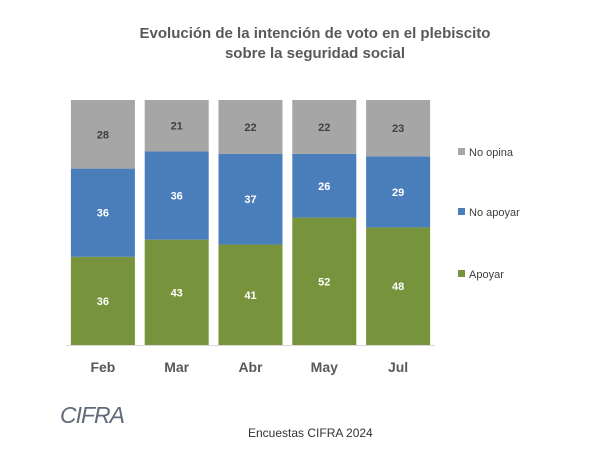 This screenshot has height=450, width=600. I want to click on bar-no-opina-mar, so click(176, 126).